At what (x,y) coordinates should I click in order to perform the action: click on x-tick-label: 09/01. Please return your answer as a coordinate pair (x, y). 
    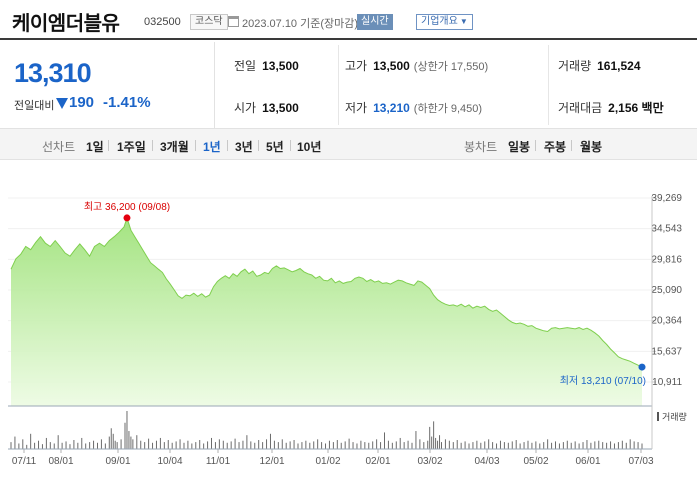
    Looking at the image, I should click on (117, 461).